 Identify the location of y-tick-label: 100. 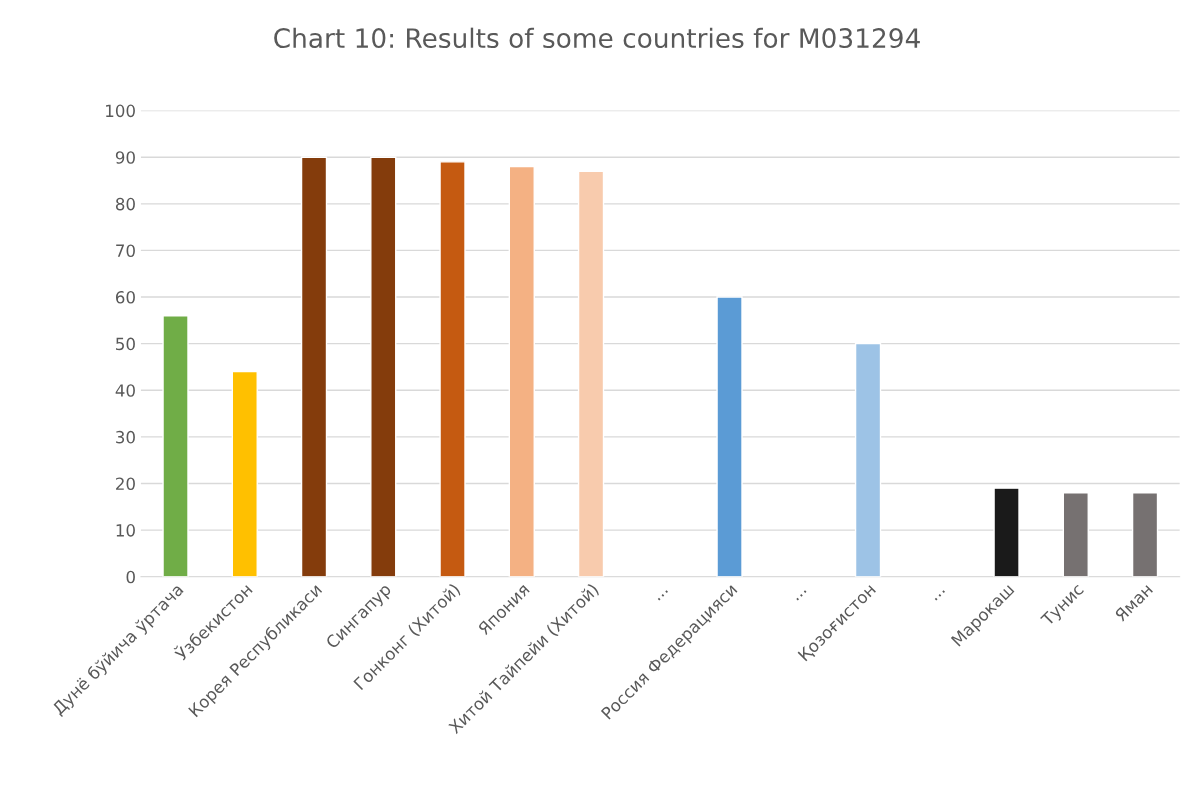
(120, 111).